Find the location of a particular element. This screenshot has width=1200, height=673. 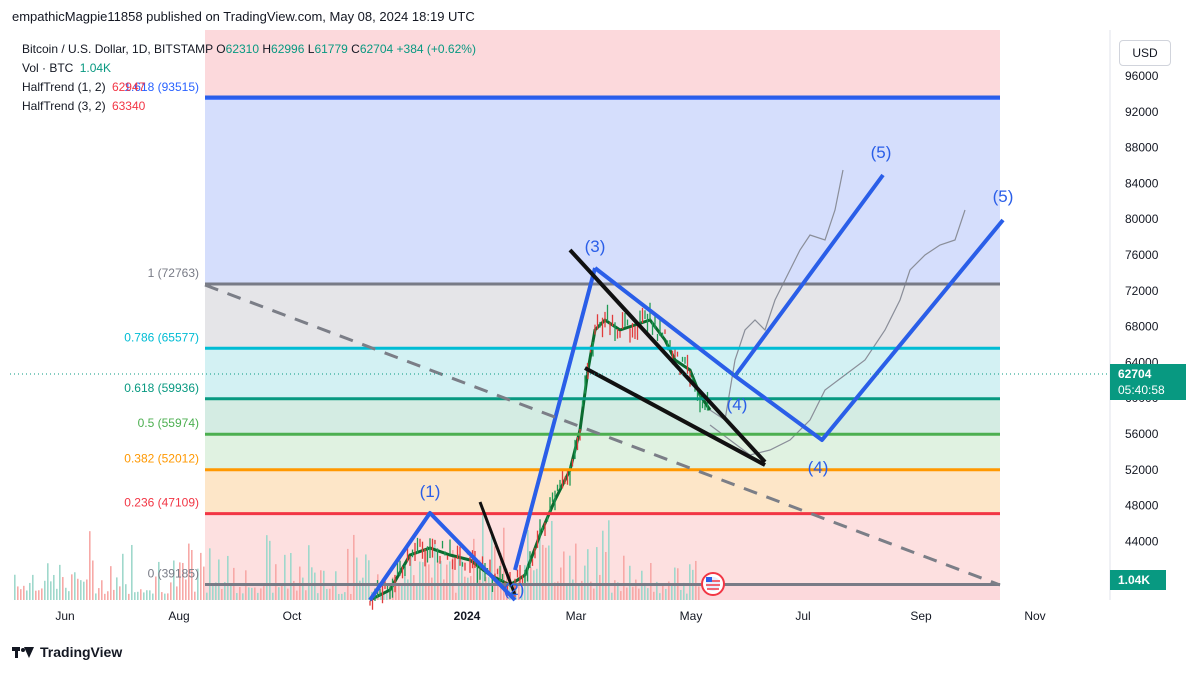

channel-lower-line is located at coordinates (675, 416).